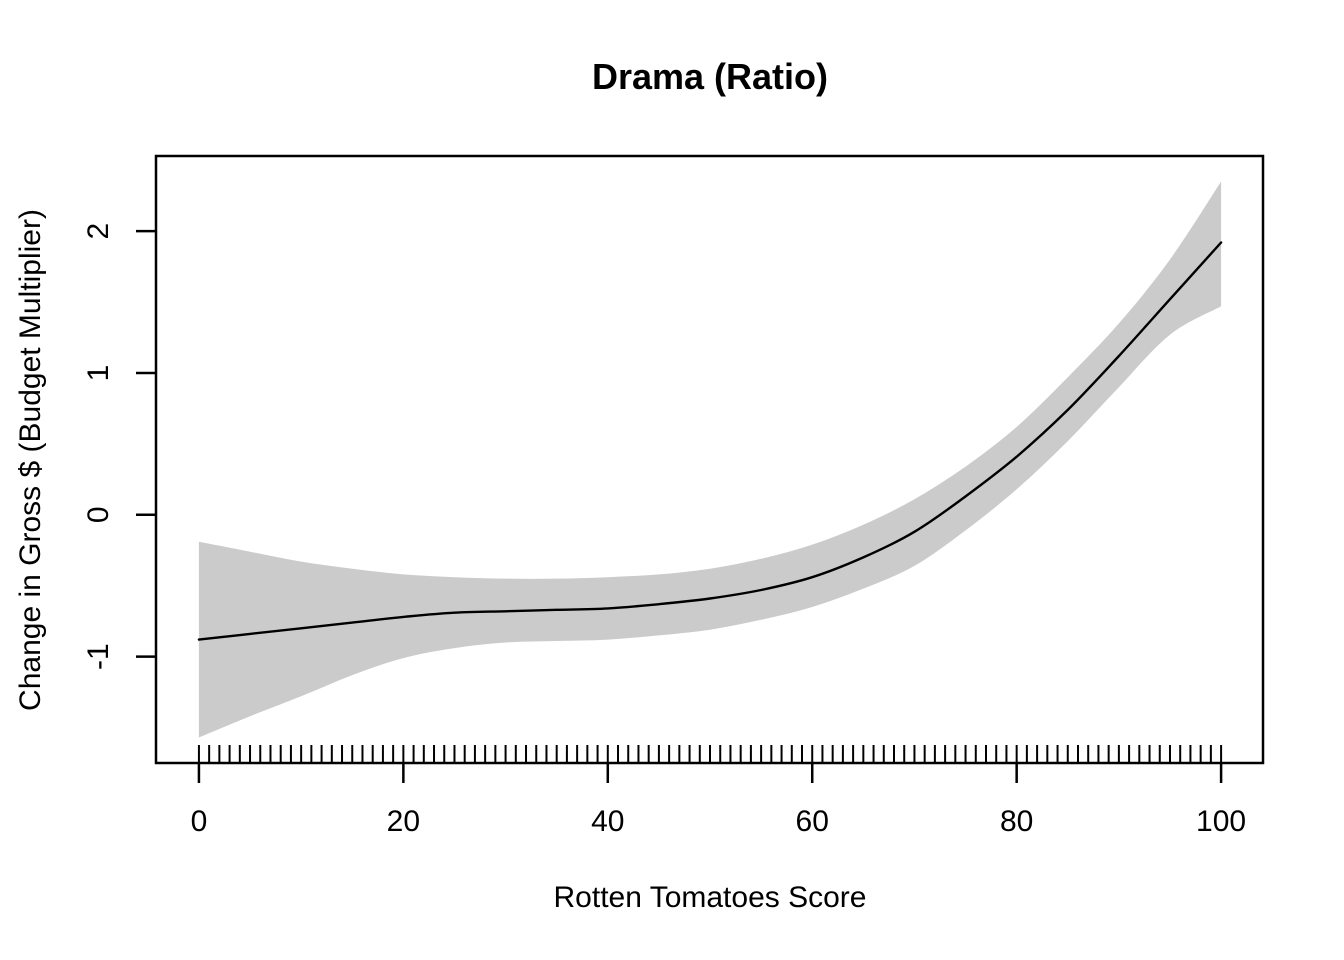 Image resolution: width=1344 pixels, height=960 pixels. I want to click on x-tick-label: 60, so click(812, 821).